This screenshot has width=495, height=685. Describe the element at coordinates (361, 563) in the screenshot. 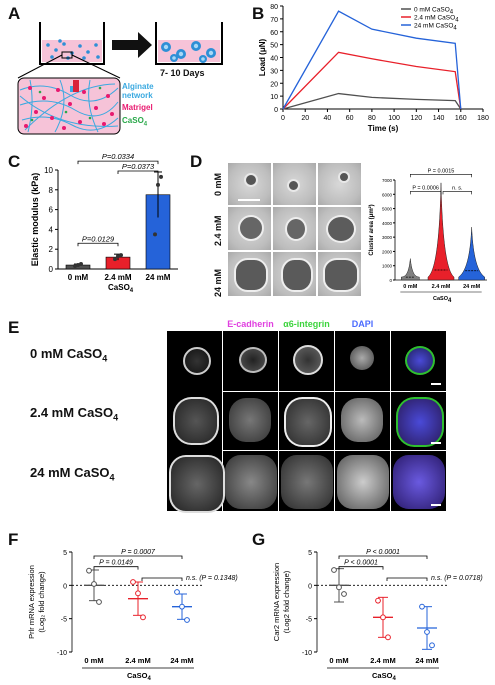

I see `significance-label: P < 0.0001` at that location.